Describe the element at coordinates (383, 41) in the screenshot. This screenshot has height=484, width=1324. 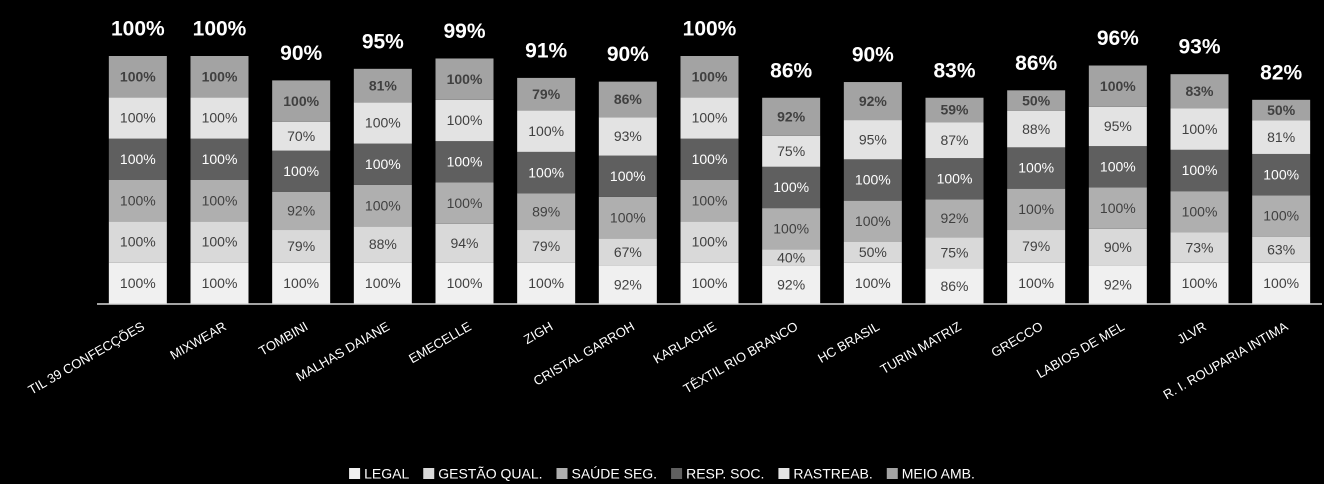
I see `total-label: 95%` at that location.